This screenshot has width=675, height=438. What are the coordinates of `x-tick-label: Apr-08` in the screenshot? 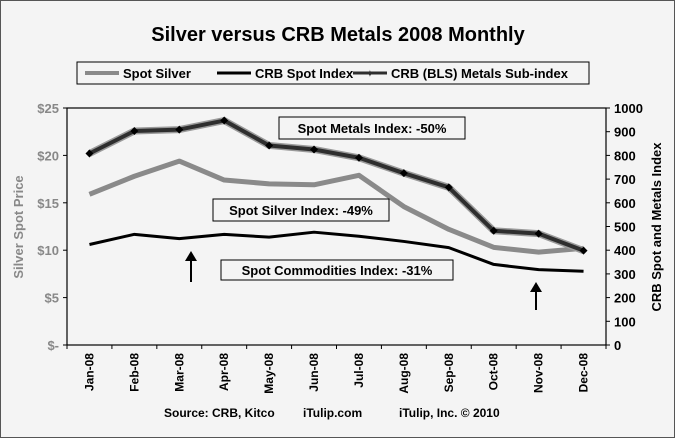 It's located at (224, 372).